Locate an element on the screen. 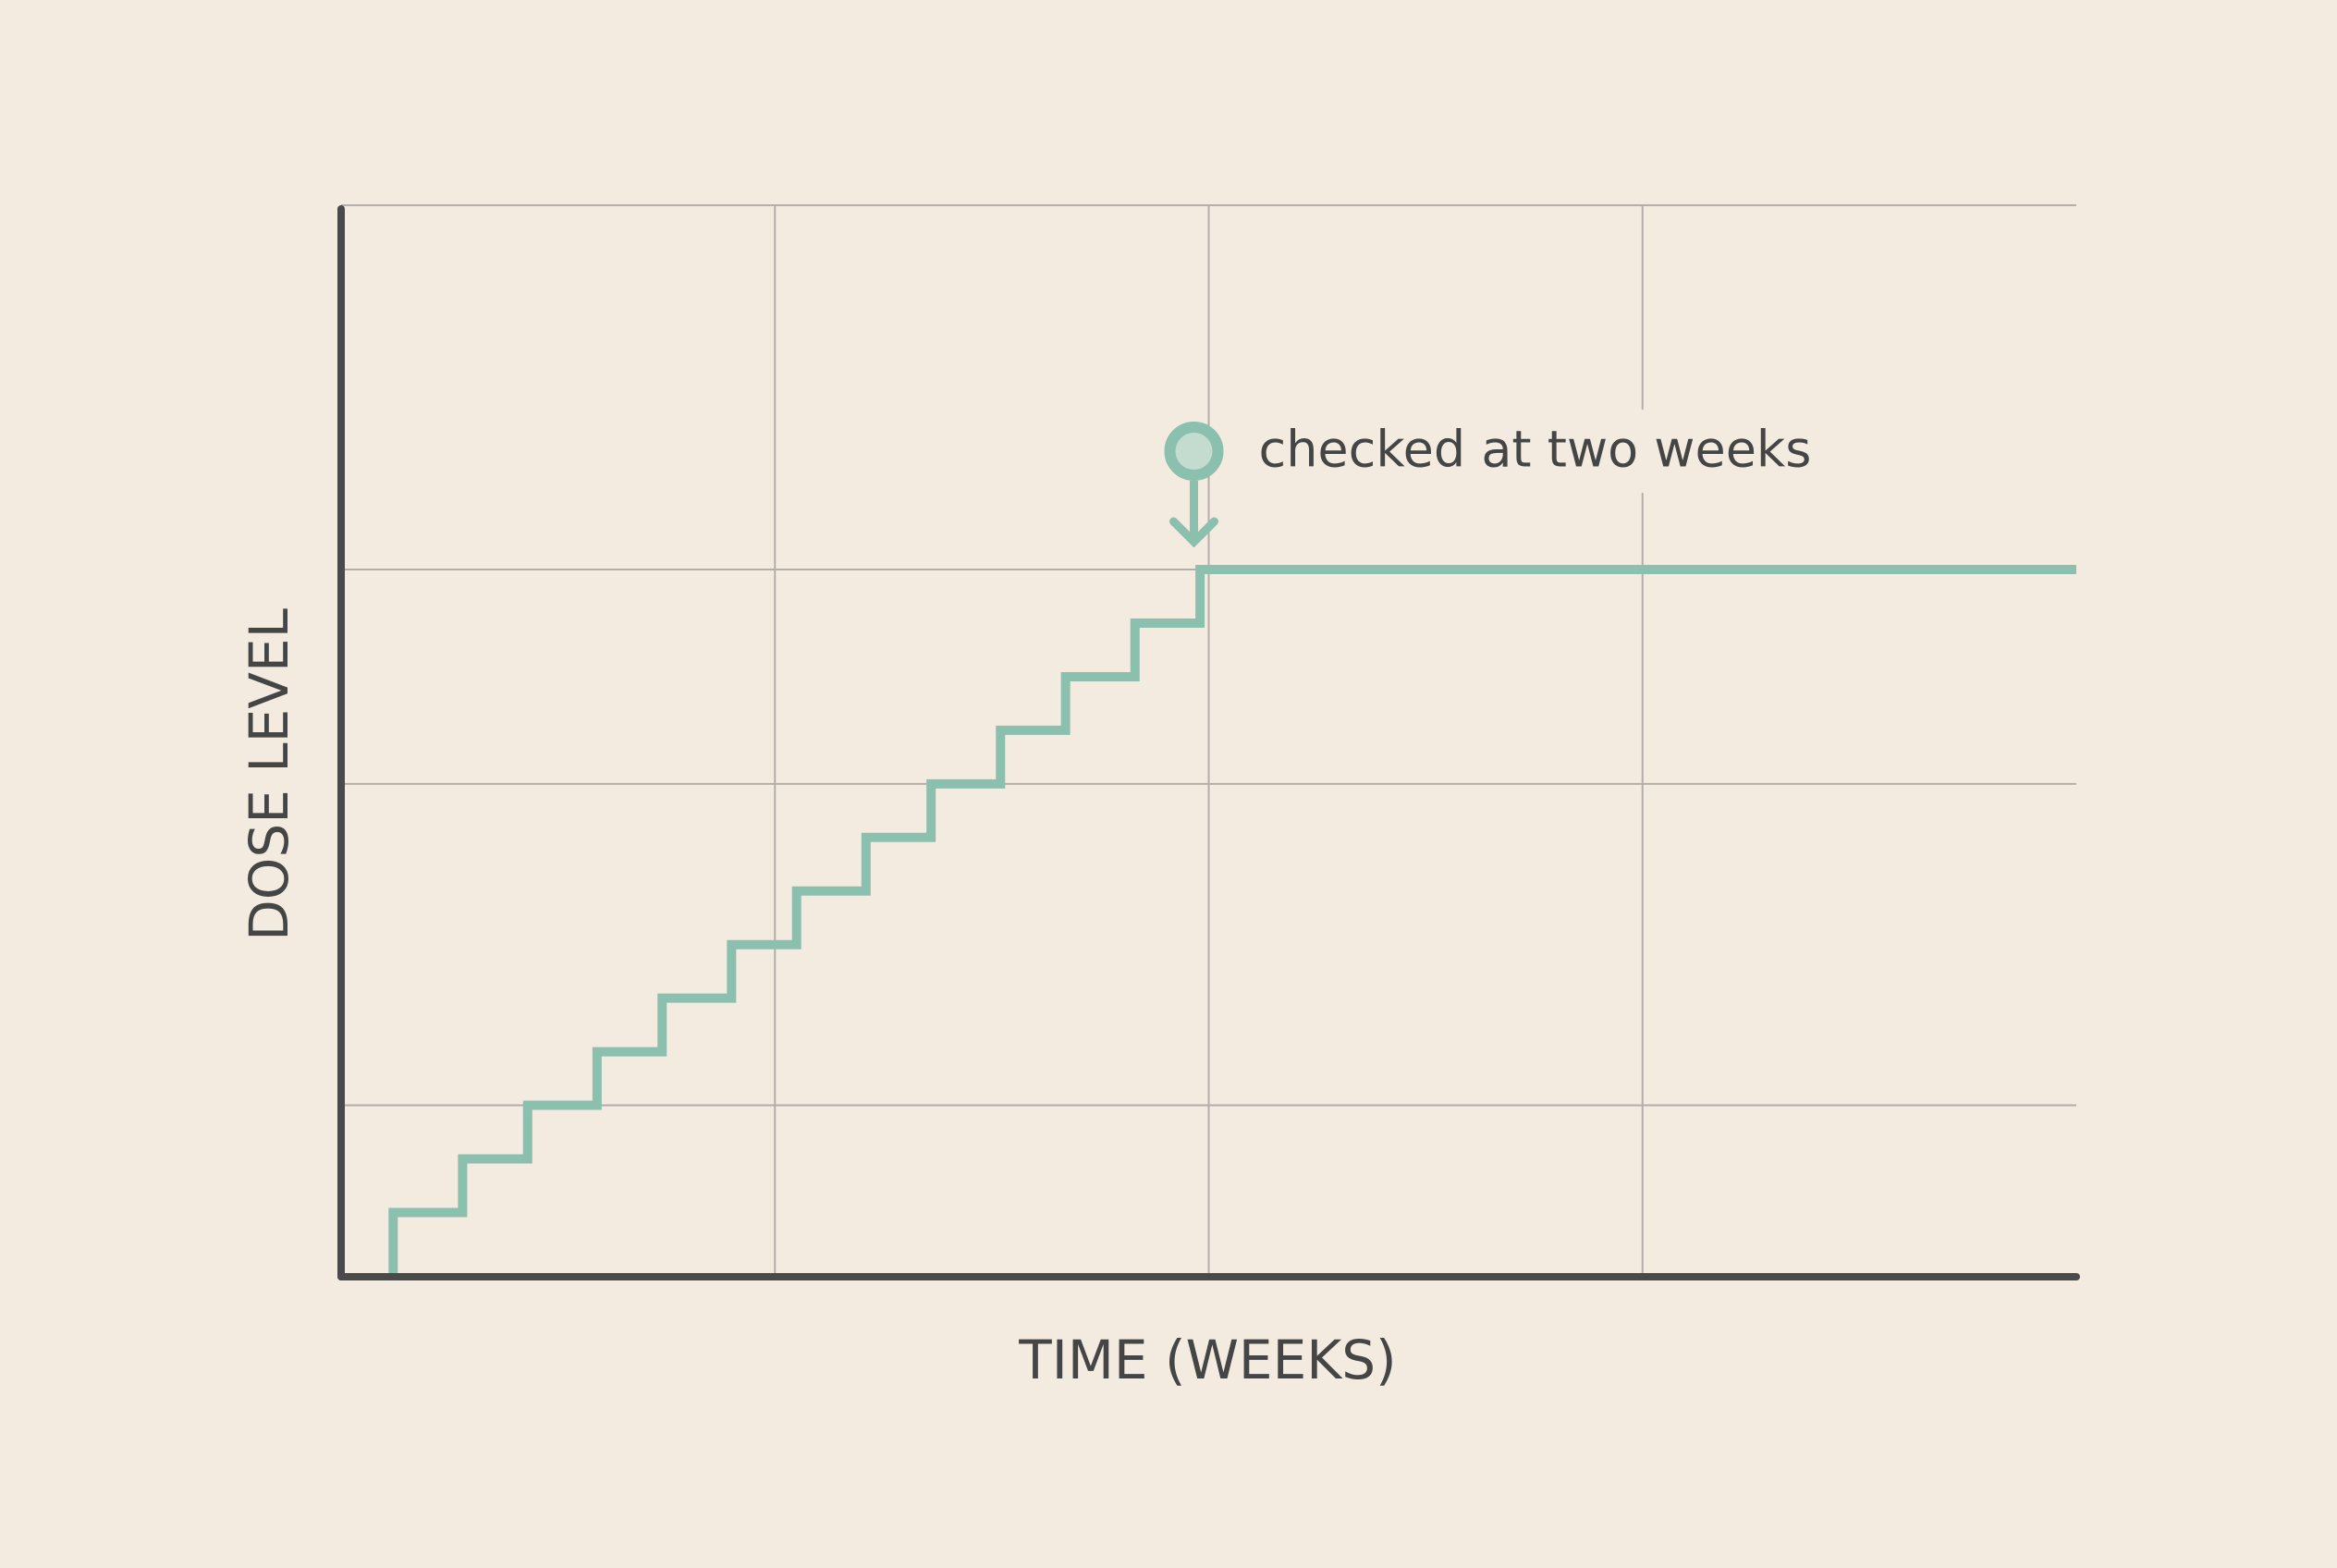  y-axis-label: DOSE LEVEL is located at coordinates (269, 775).